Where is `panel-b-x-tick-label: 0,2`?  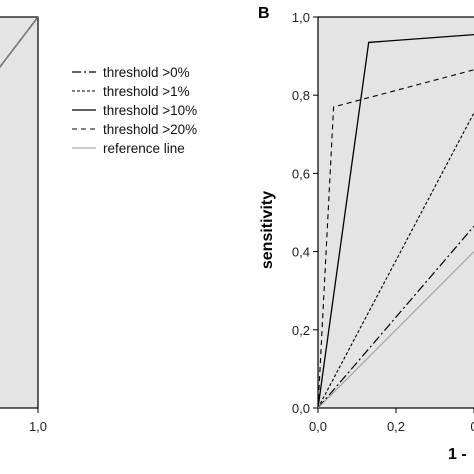 panel-b-x-tick-label: 0,2 is located at coordinates (396, 426).